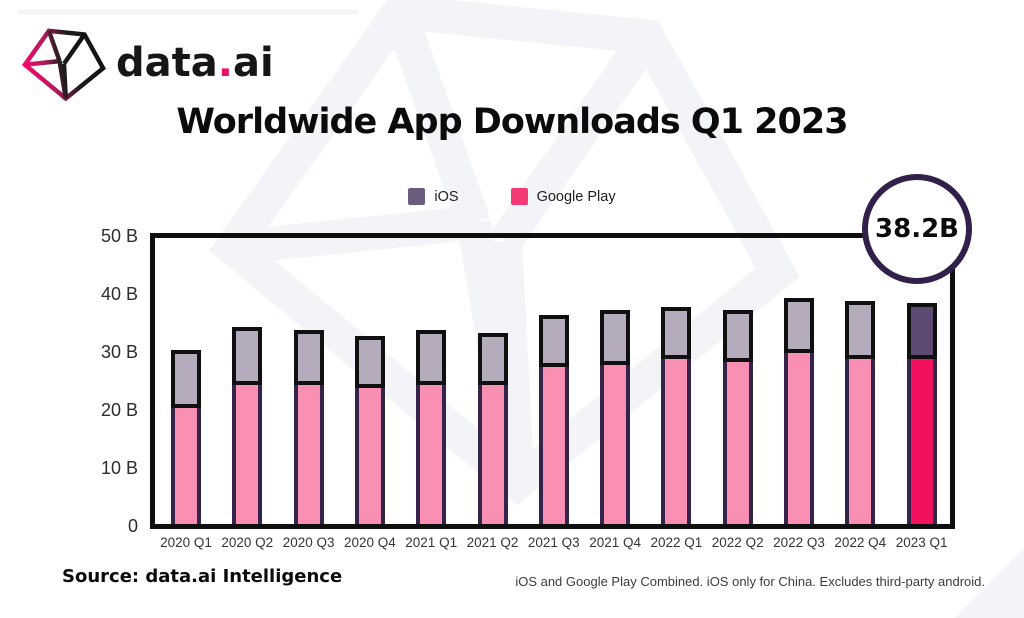  I want to click on bar-2020-q2-ios, so click(247, 356).